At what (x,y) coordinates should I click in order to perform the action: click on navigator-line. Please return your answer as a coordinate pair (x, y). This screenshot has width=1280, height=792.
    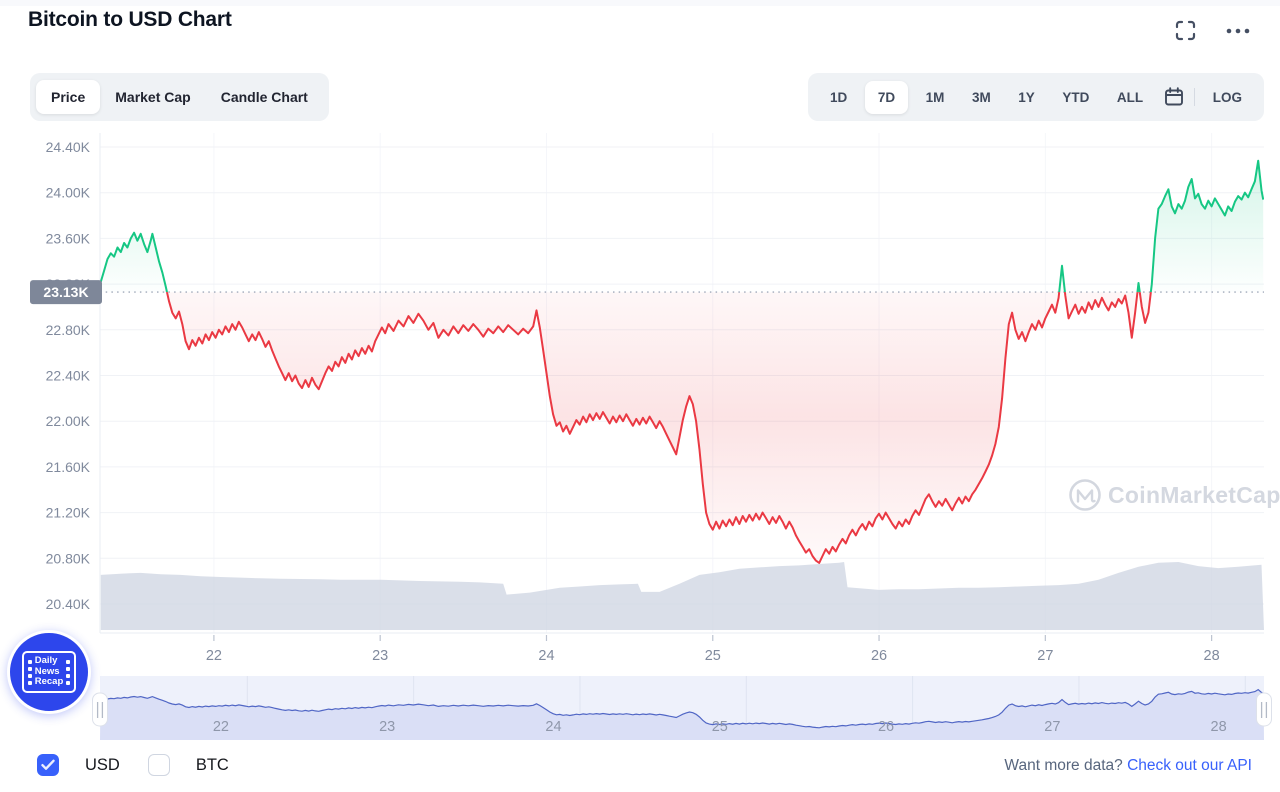
    Looking at the image, I should click on (682, 708).